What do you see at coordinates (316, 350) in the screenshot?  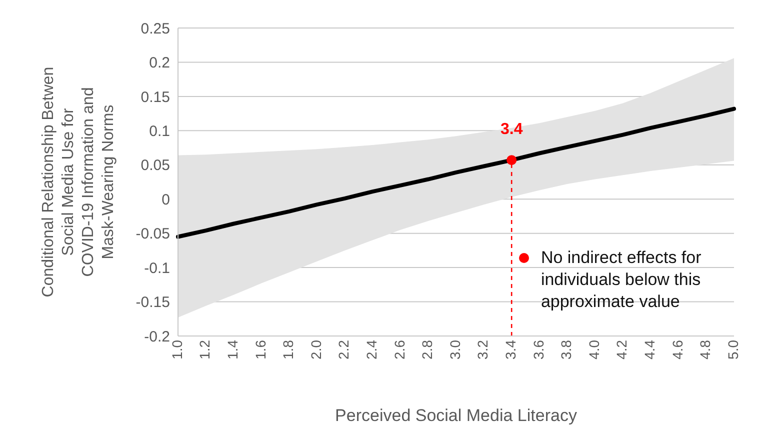 I see `x-tick-label: 2.0` at bounding box center [316, 350].